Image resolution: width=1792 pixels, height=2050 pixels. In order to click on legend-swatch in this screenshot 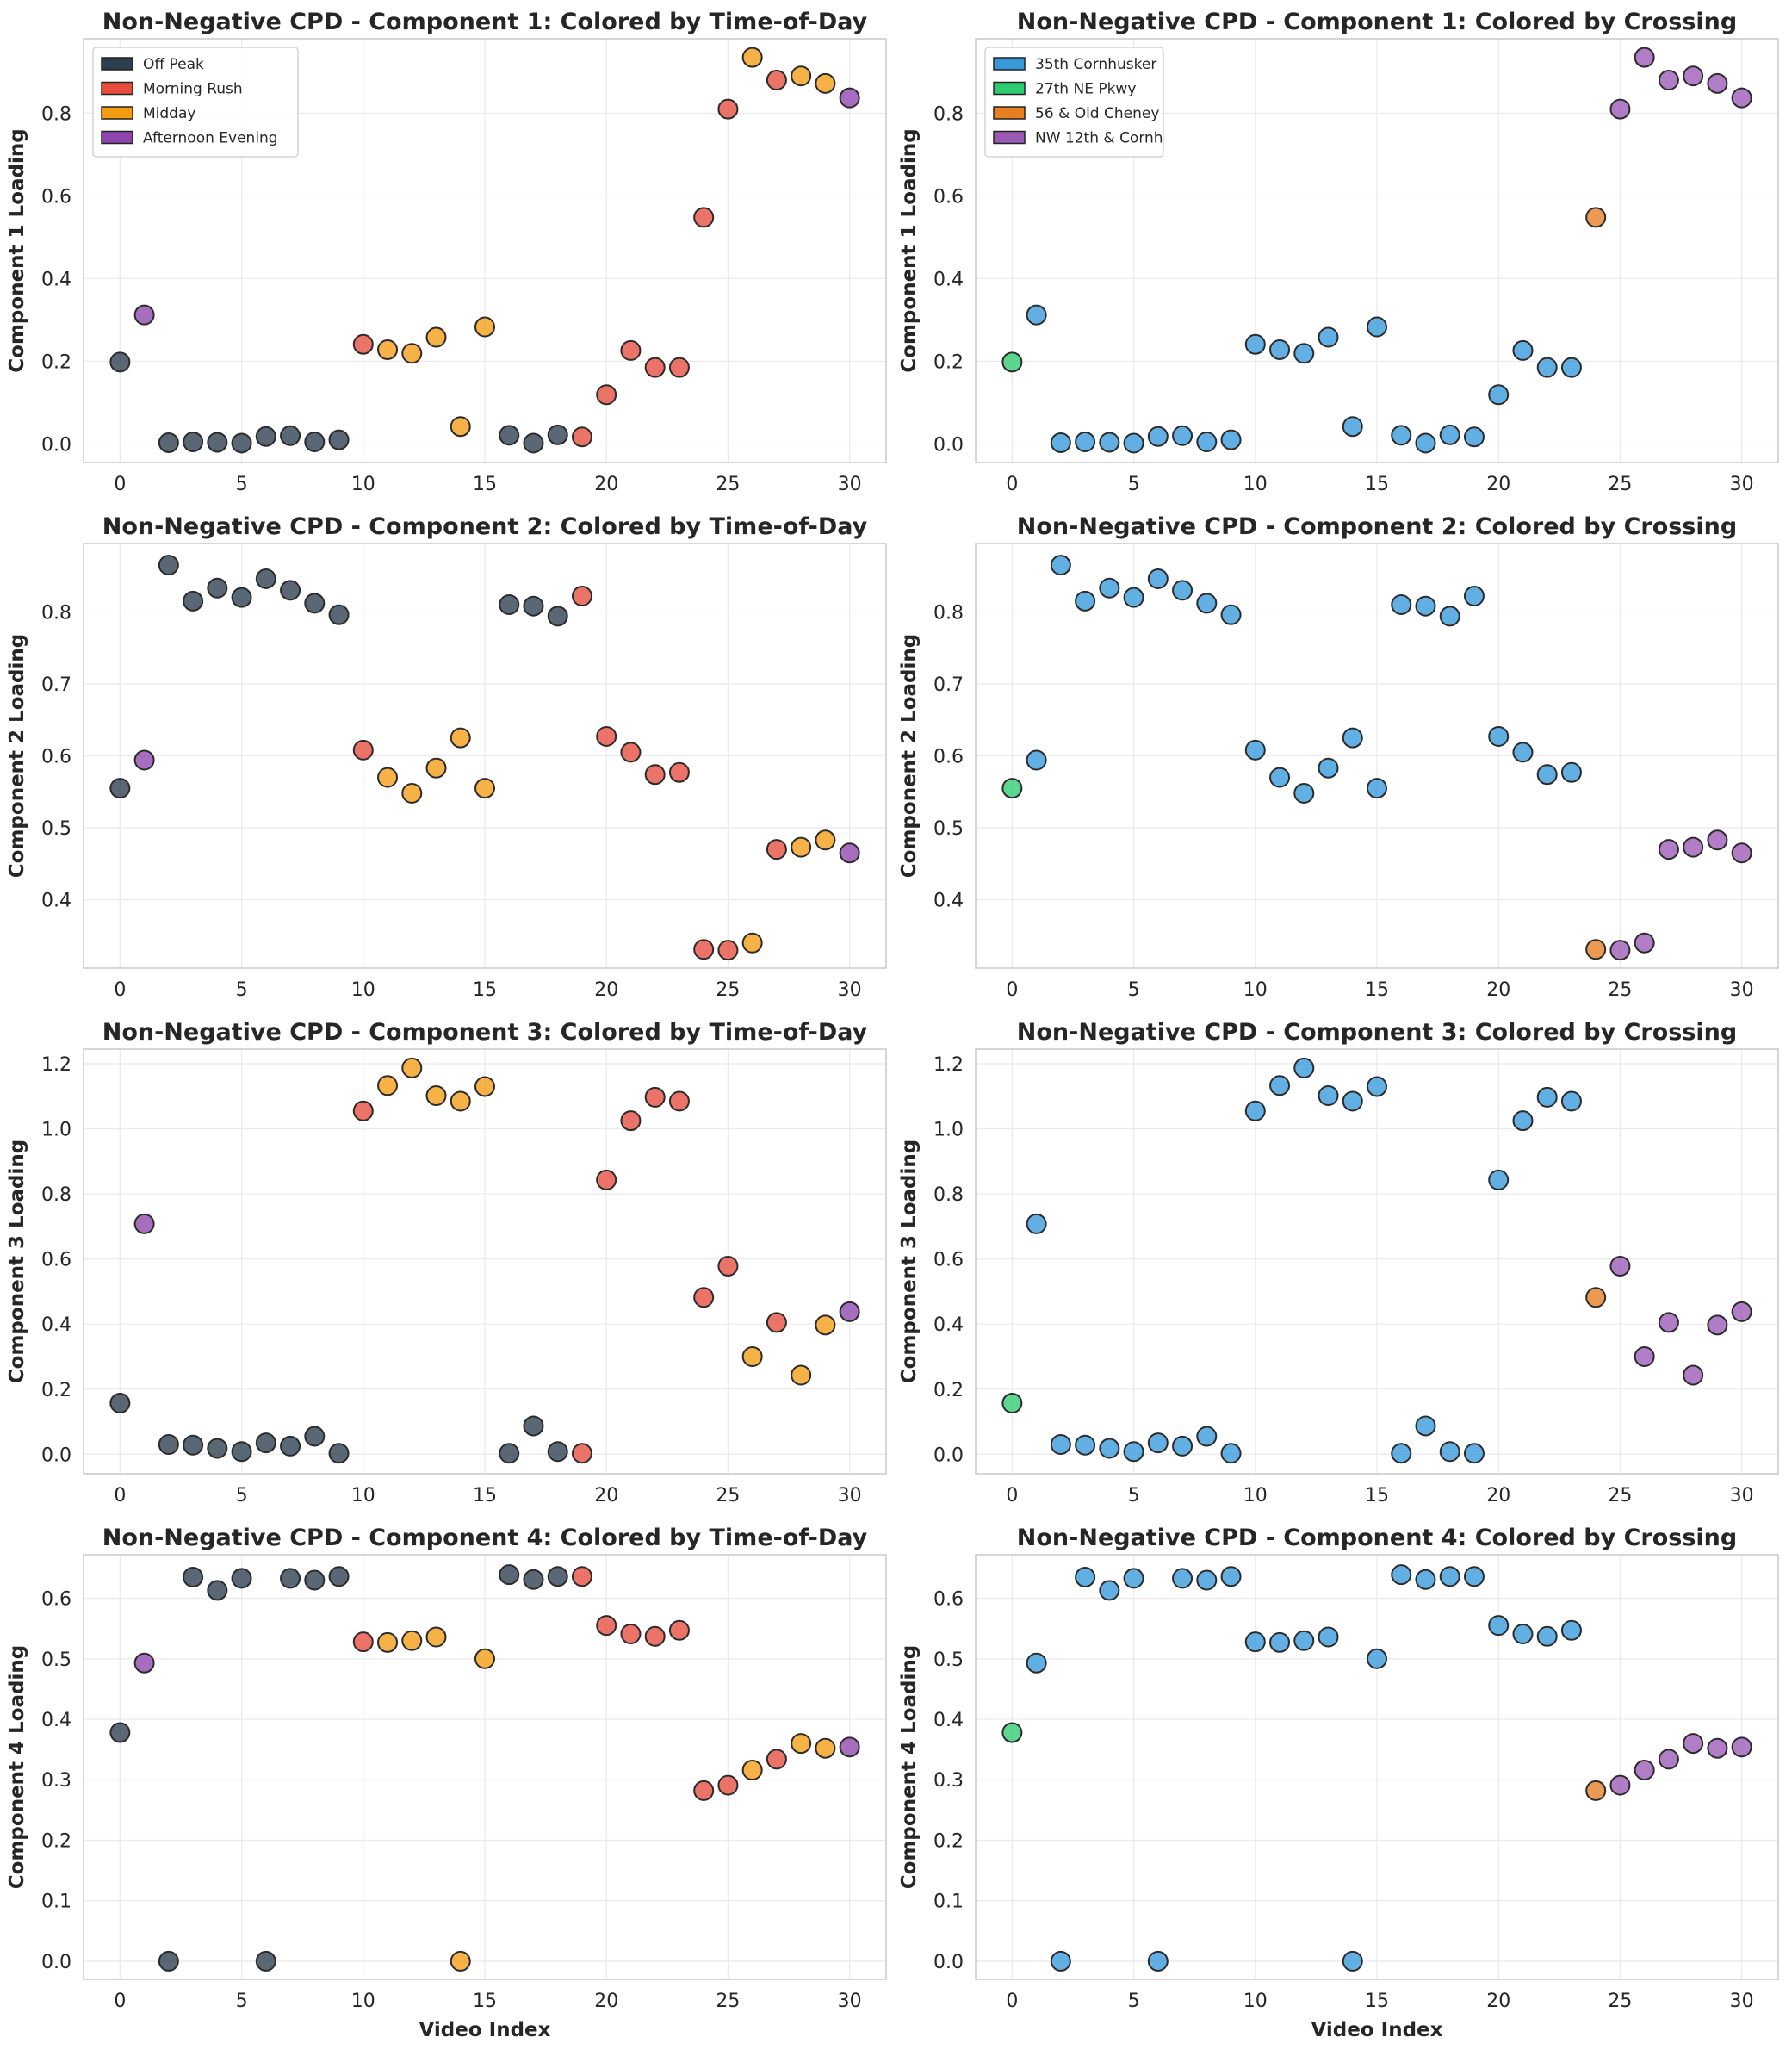, I will do `click(117, 113)`.